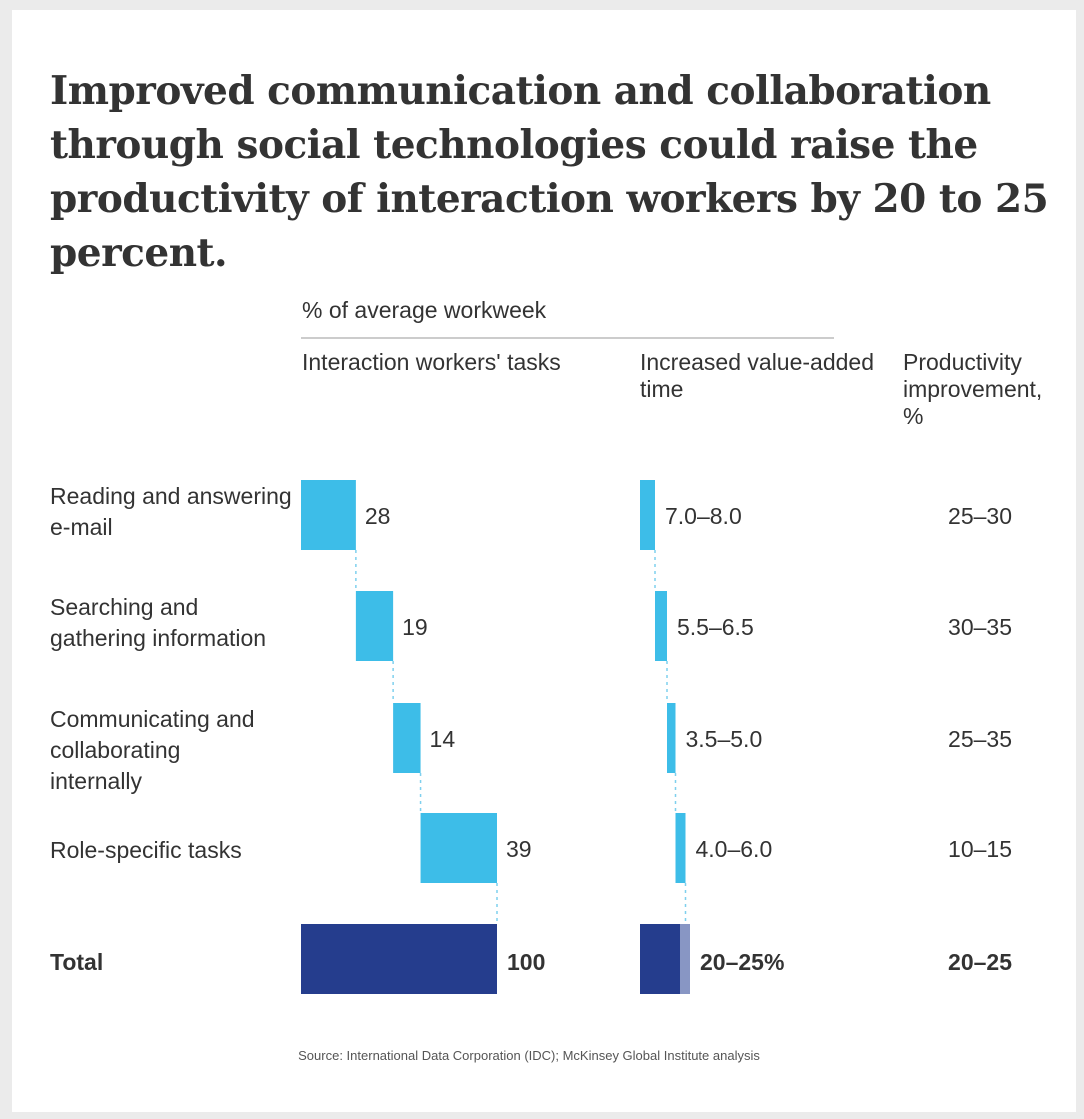 Image resolution: width=1084 pixels, height=1119 pixels. Describe the element at coordinates (972, 389) in the screenshot. I see `column-header-productivity: Productivity improvement,%` at that location.